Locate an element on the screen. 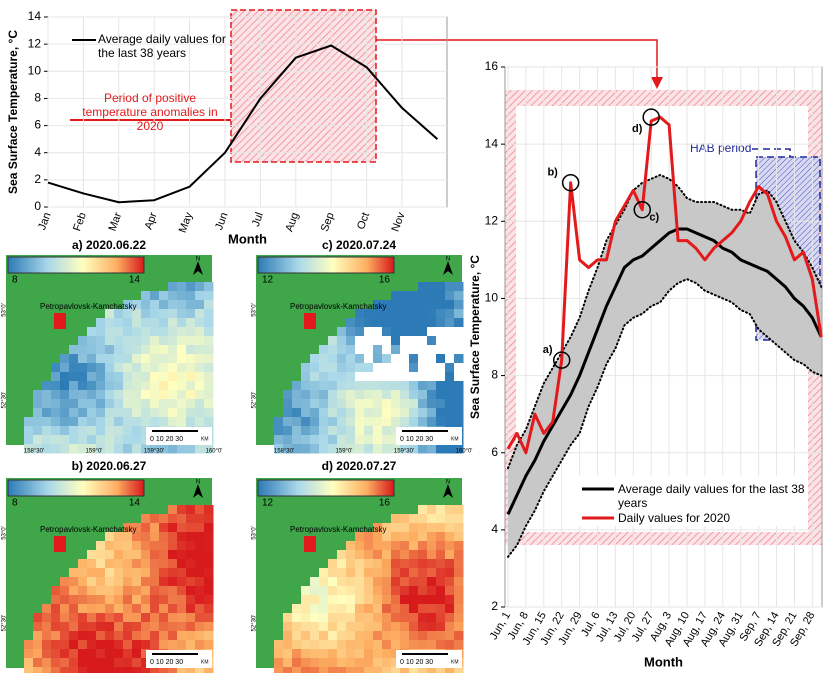 The width and height of the screenshot is (827, 673). lon-label: 158°30' is located at coordinates (284, 452).